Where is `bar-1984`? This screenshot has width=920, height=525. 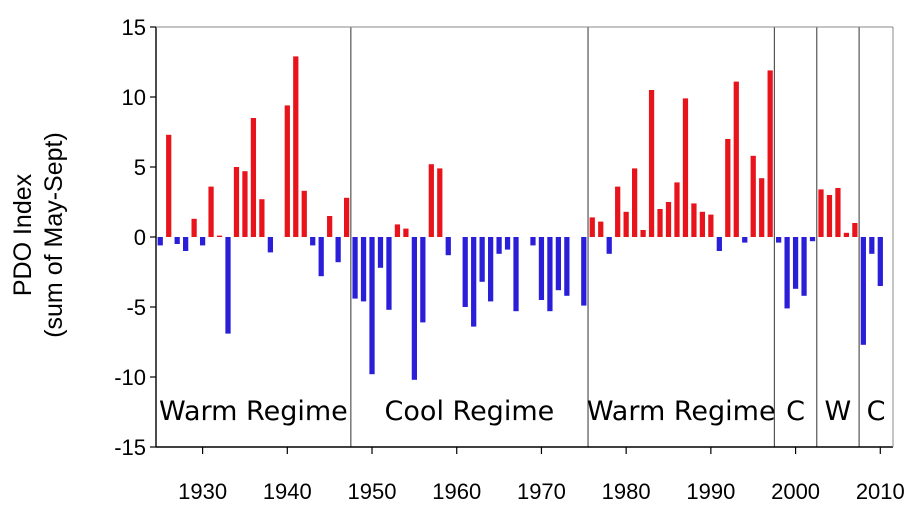
bar-1984 is located at coordinates (660, 223).